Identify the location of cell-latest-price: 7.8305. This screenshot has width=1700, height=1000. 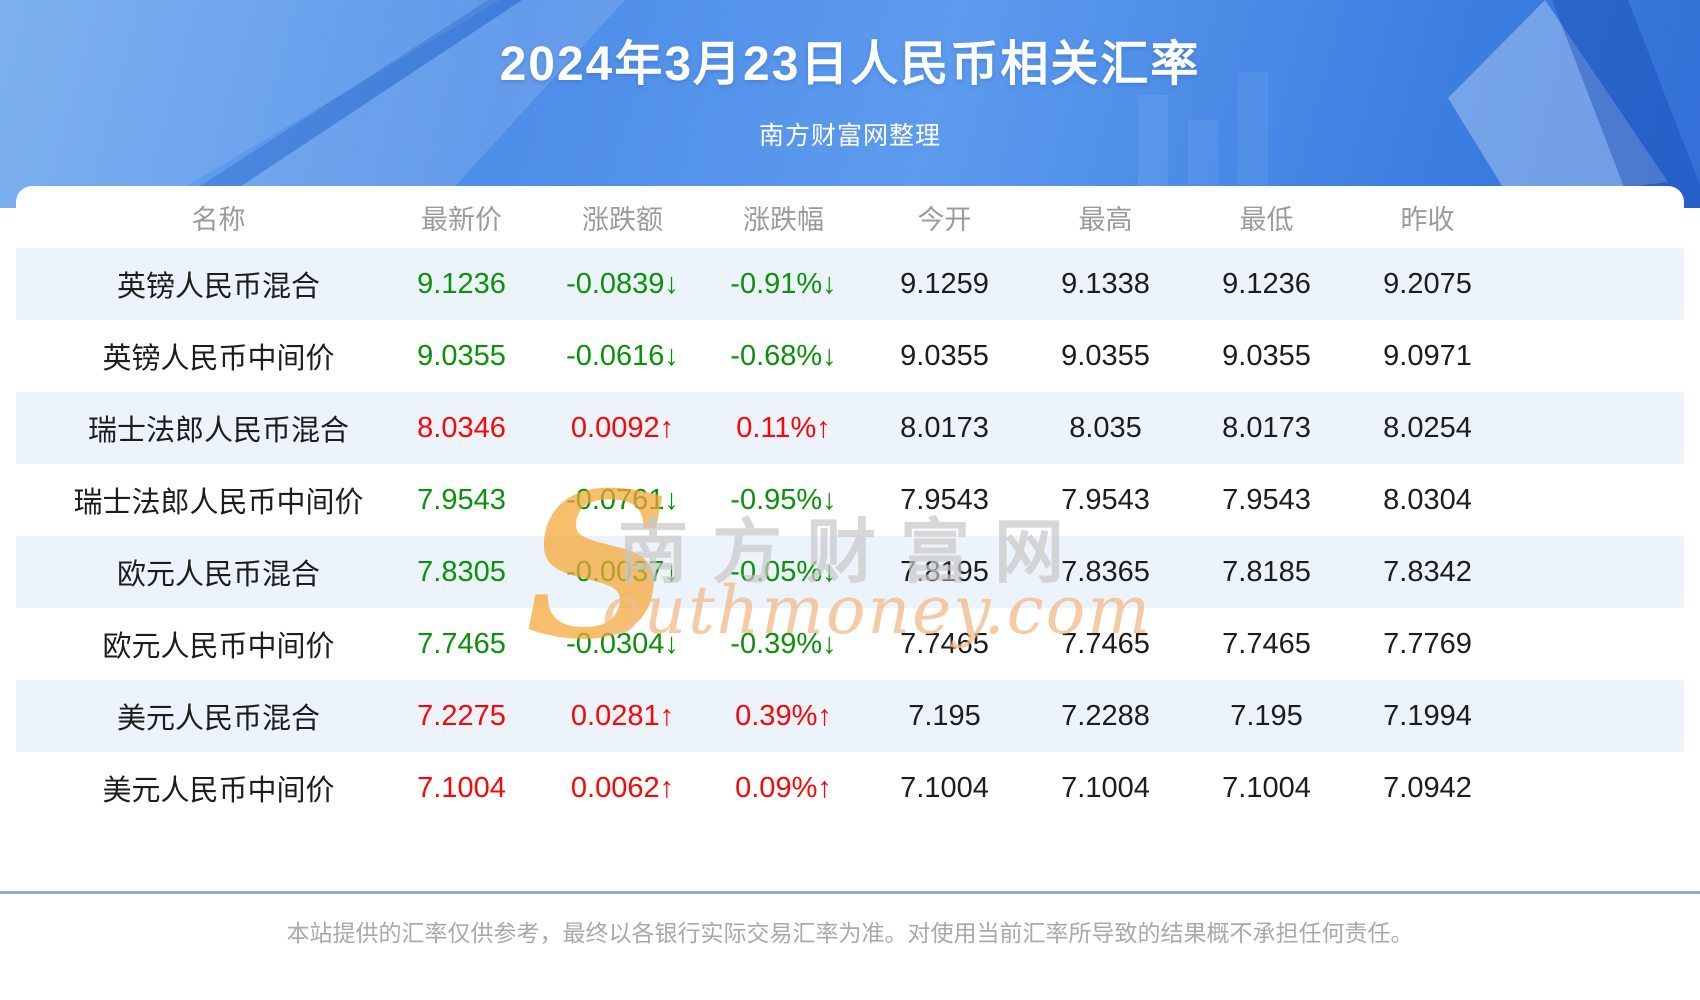
(461, 571).